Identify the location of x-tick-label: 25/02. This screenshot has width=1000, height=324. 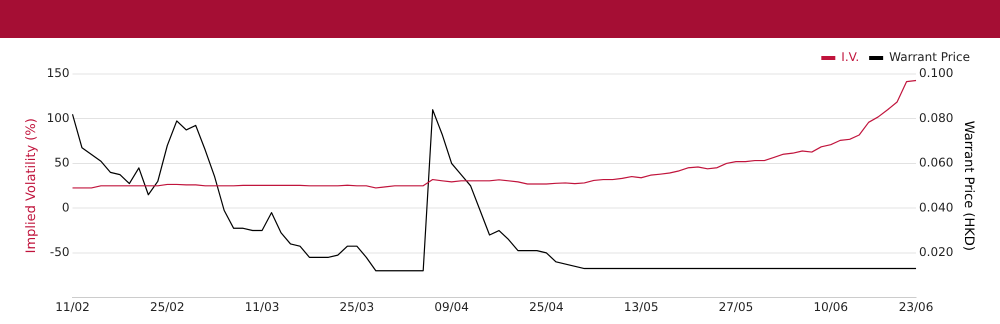
(167, 307).